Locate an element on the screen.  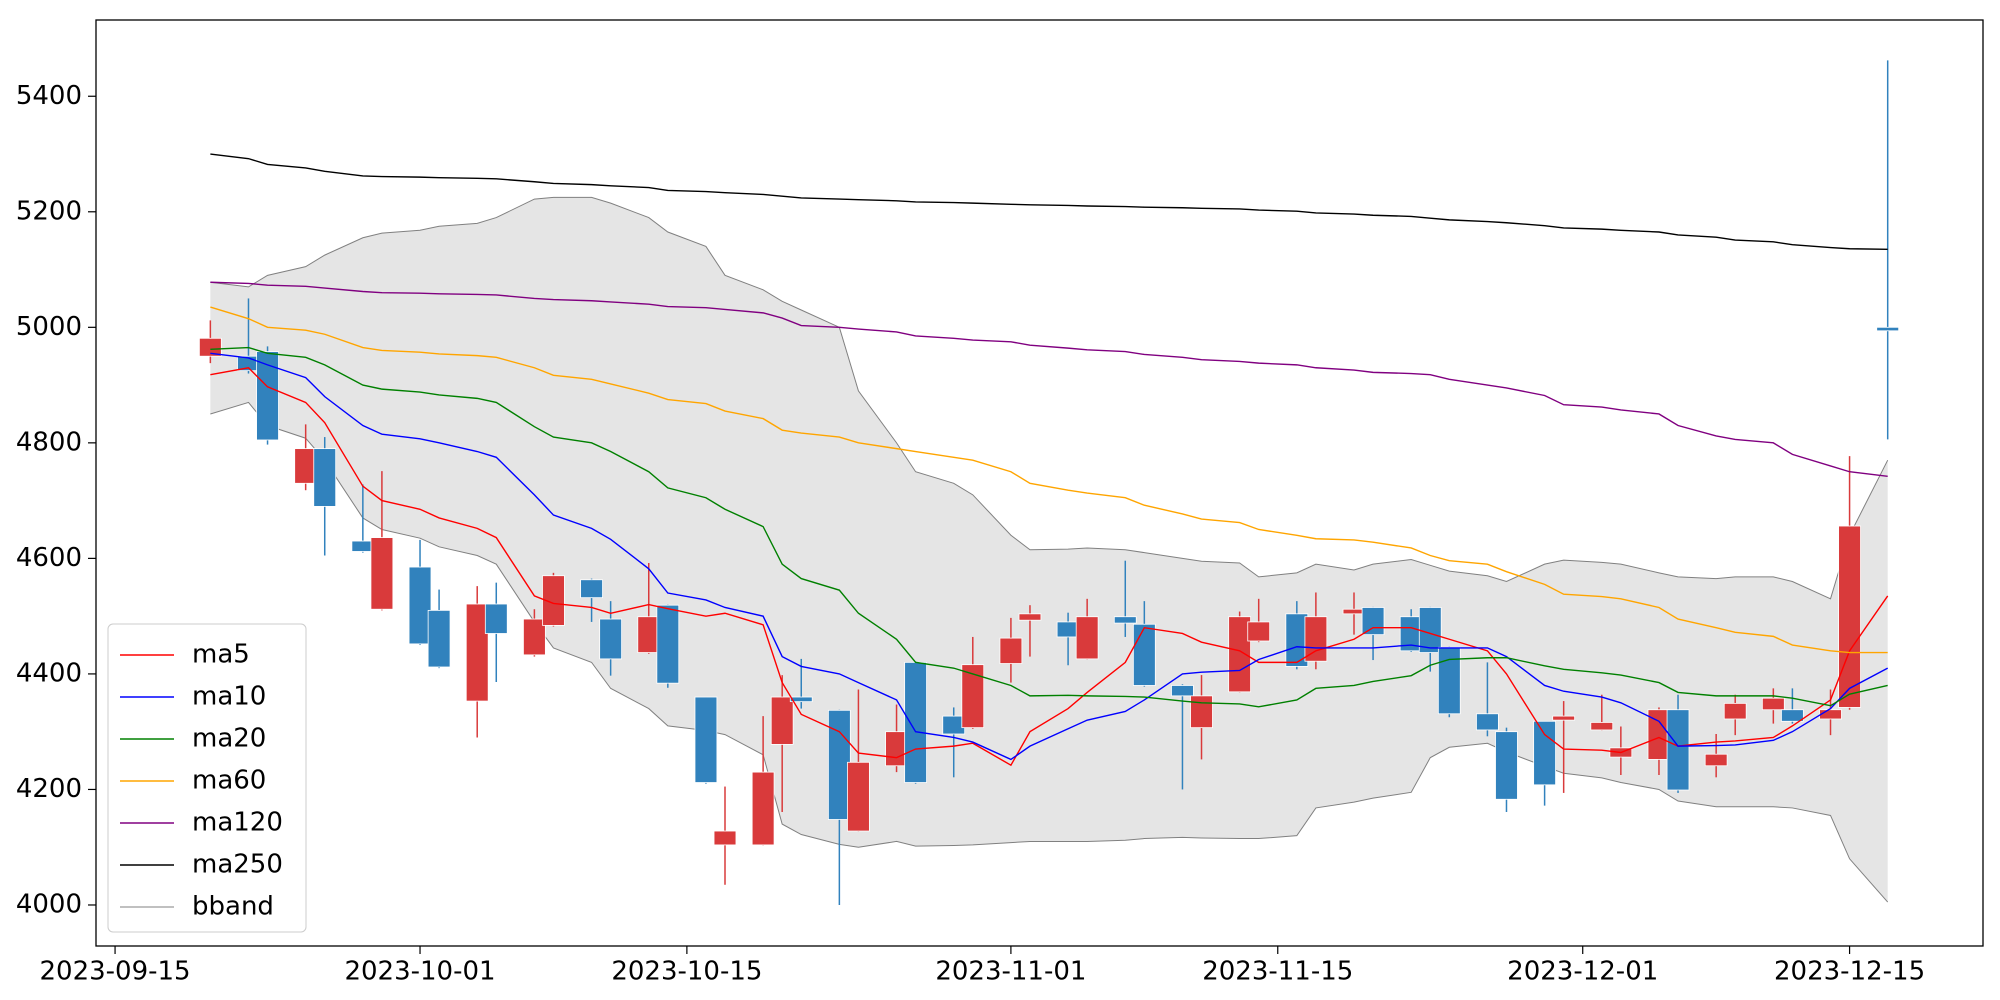
legend: ma5 ma10 ma20 ma60 ma120 ma250 bband is located at coordinates (207, 778).